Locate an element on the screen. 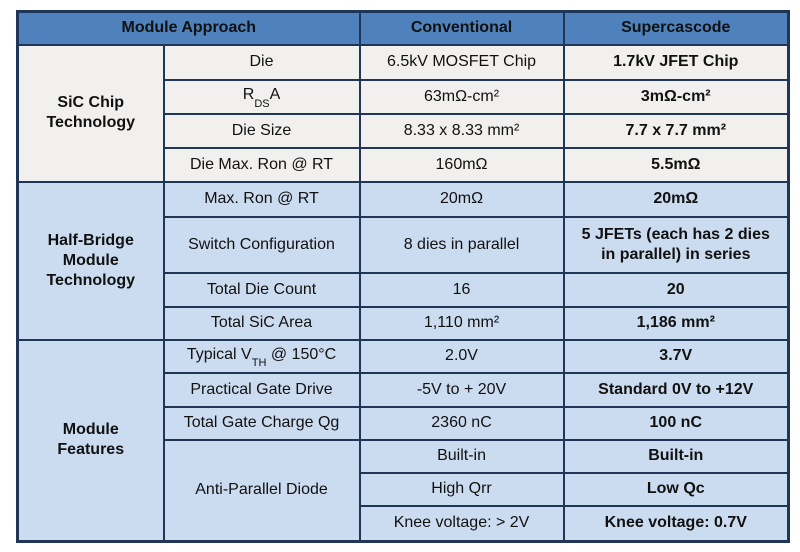 This screenshot has height=552, width=800. supercascode-value-diode-qrr: Low Qc is located at coordinates (676, 489).